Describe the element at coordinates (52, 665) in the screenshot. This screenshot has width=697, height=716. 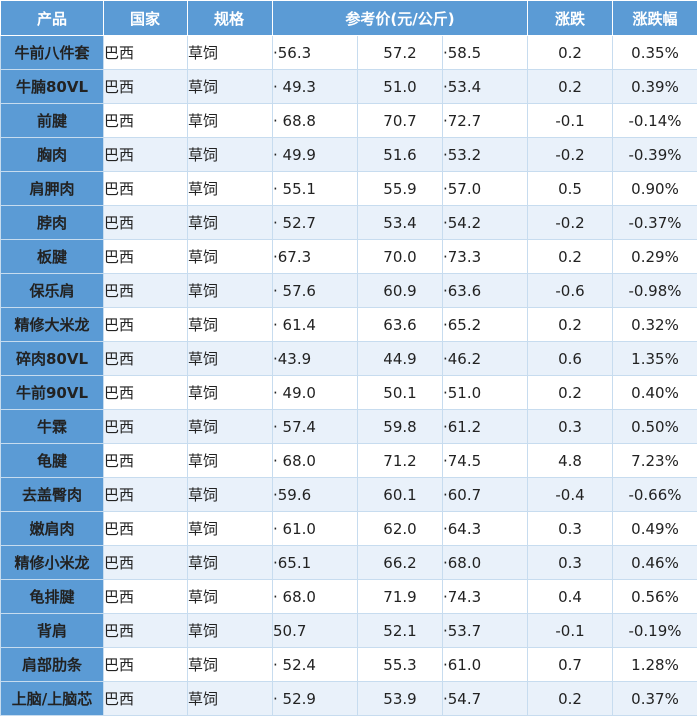
I see `product-cell: 肩部肋条` at that location.